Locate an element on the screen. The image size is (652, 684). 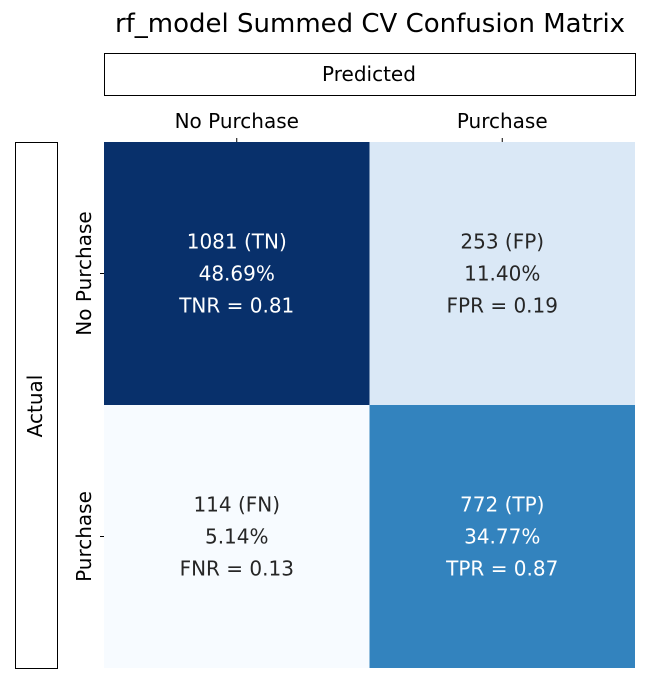
x-axis-label-box is located at coordinates (370, 74).